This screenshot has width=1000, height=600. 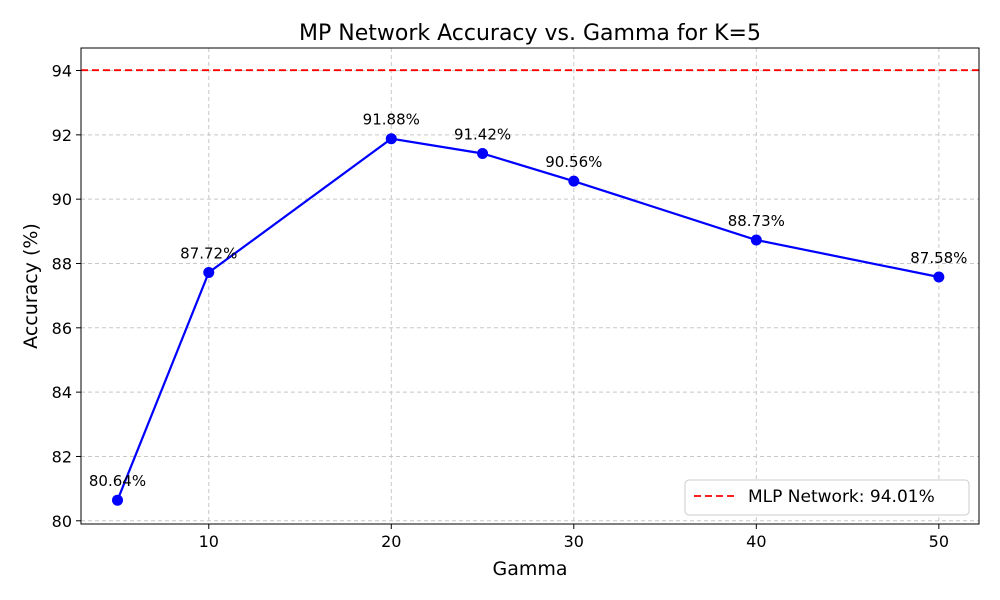 I want to click on data-label: 87.72%, so click(x=208, y=253).